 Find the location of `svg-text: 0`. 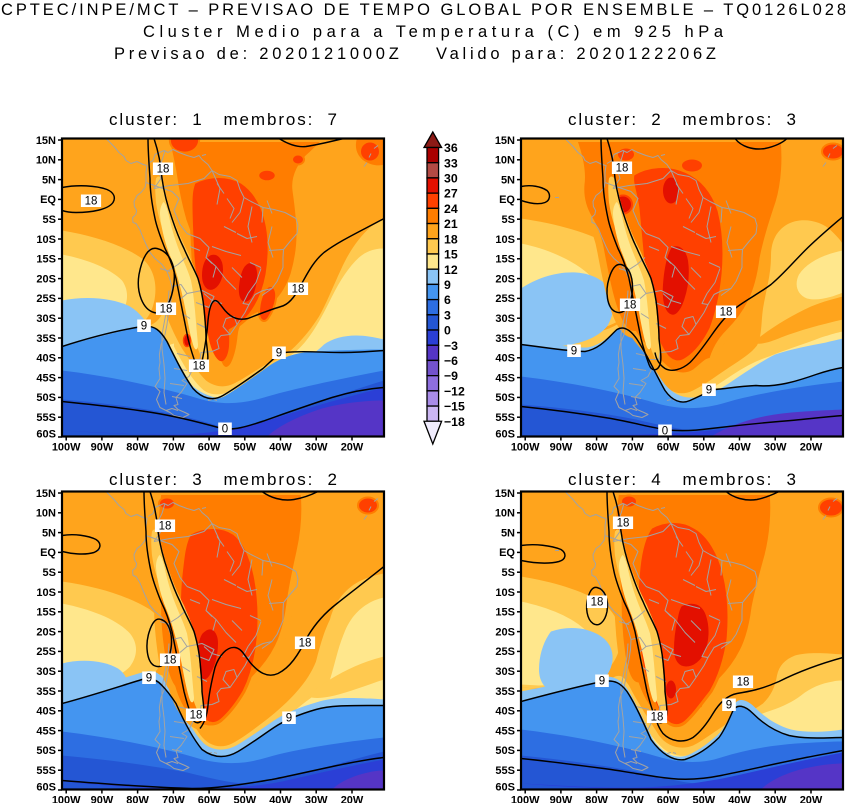

svg-text: 0 is located at coordinates (447, 331).